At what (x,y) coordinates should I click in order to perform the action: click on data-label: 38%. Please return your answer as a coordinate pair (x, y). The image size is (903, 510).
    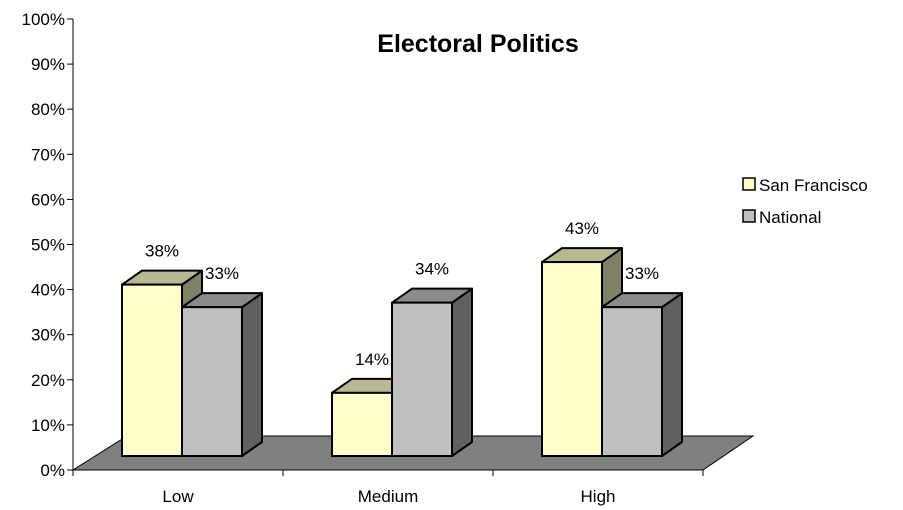
    Looking at the image, I should click on (162, 251).